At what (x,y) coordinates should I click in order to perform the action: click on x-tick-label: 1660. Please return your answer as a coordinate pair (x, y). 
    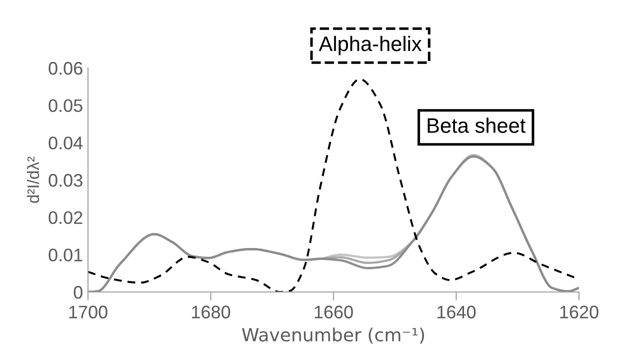
    Looking at the image, I should click on (333, 312).